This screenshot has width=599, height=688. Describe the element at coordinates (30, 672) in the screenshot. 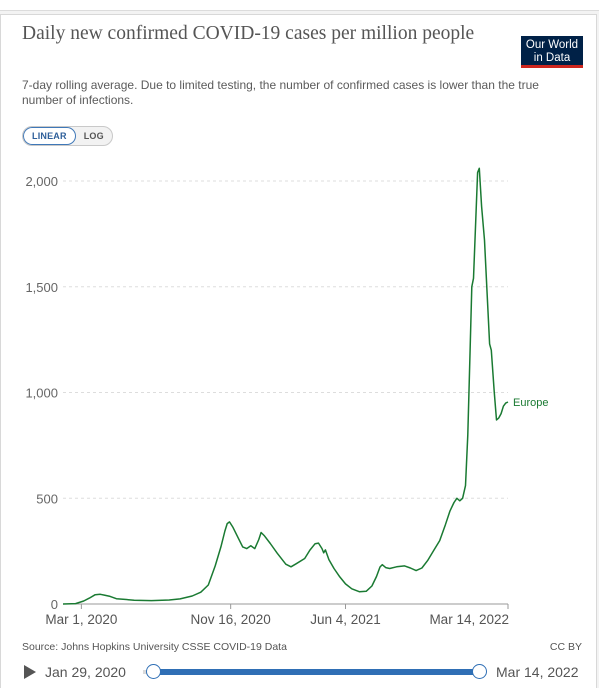

I see `play-icon` at that location.